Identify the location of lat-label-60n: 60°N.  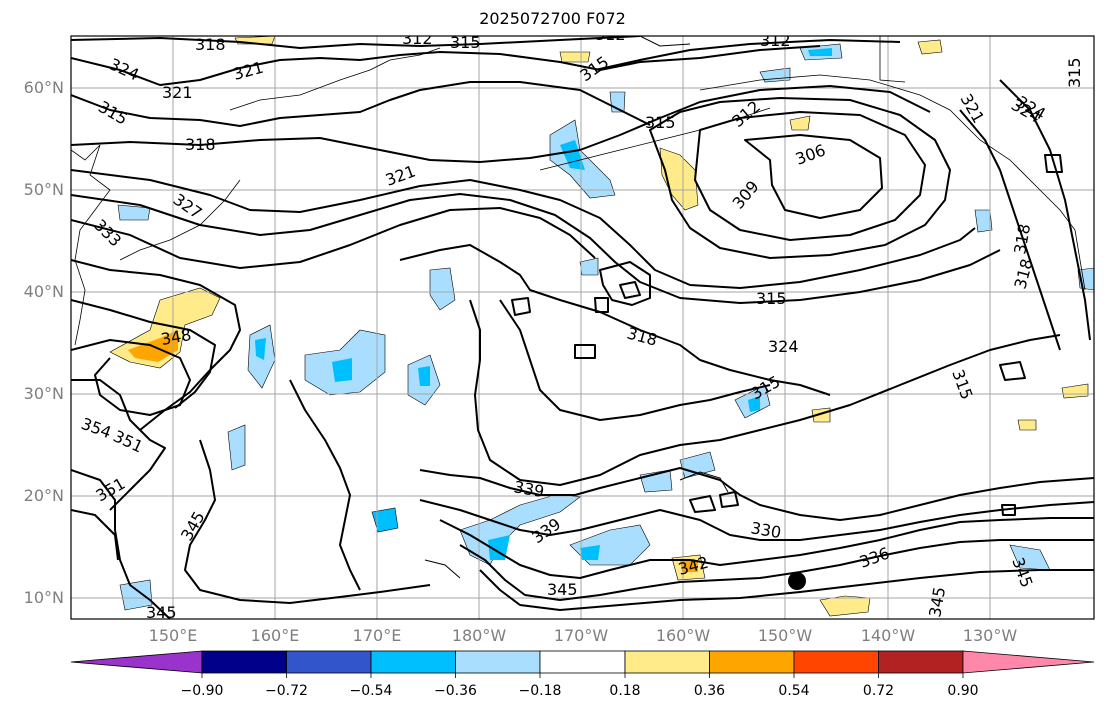
(43, 87).